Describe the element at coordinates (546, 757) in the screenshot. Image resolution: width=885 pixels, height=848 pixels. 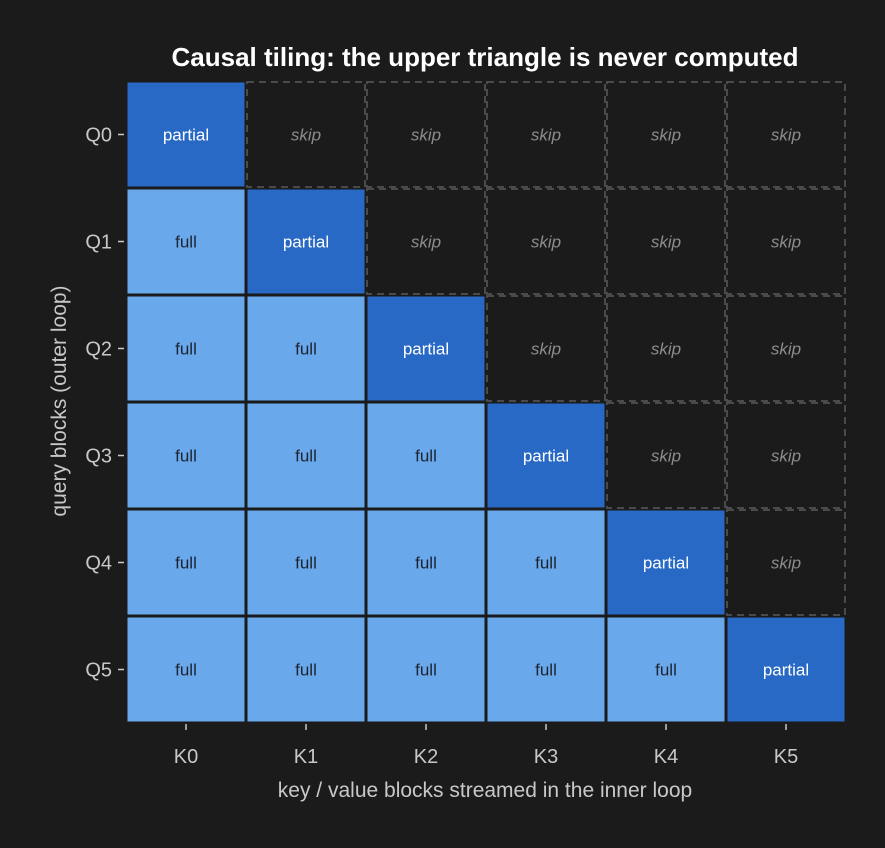
I see `x-tick-label: K3` at that location.